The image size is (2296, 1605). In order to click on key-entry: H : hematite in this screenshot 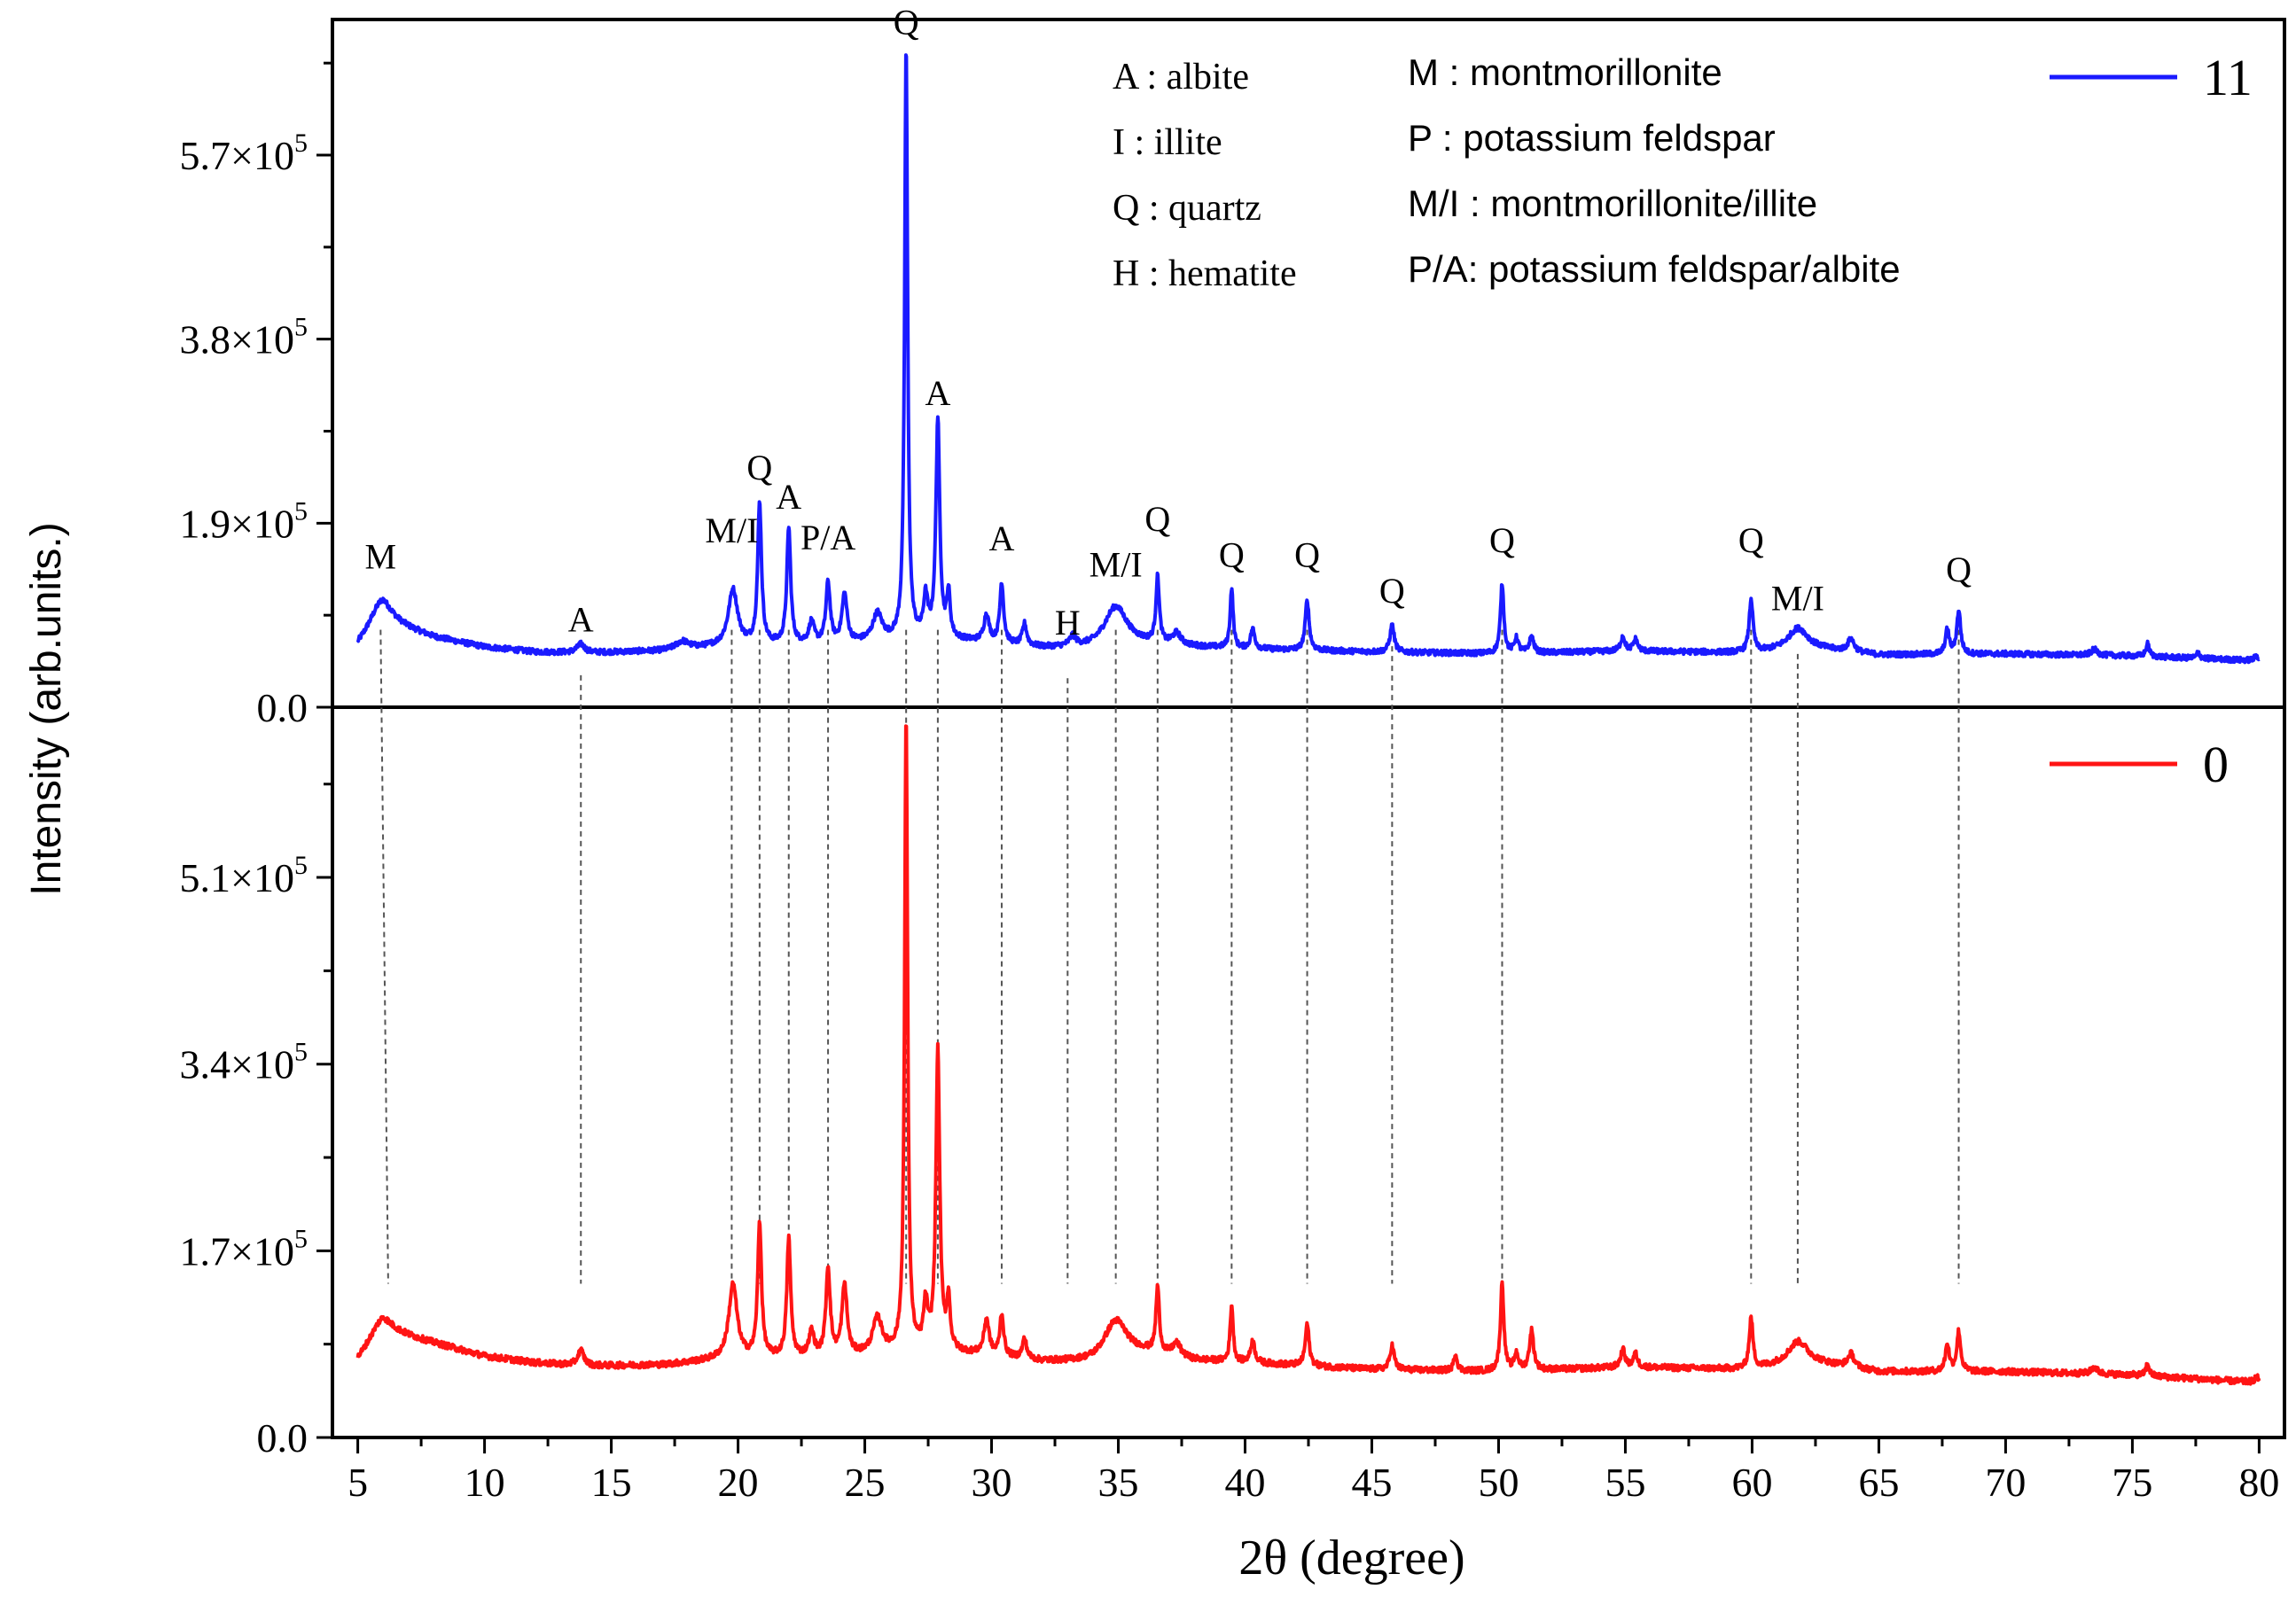, I will do `click(1205, 273)`.